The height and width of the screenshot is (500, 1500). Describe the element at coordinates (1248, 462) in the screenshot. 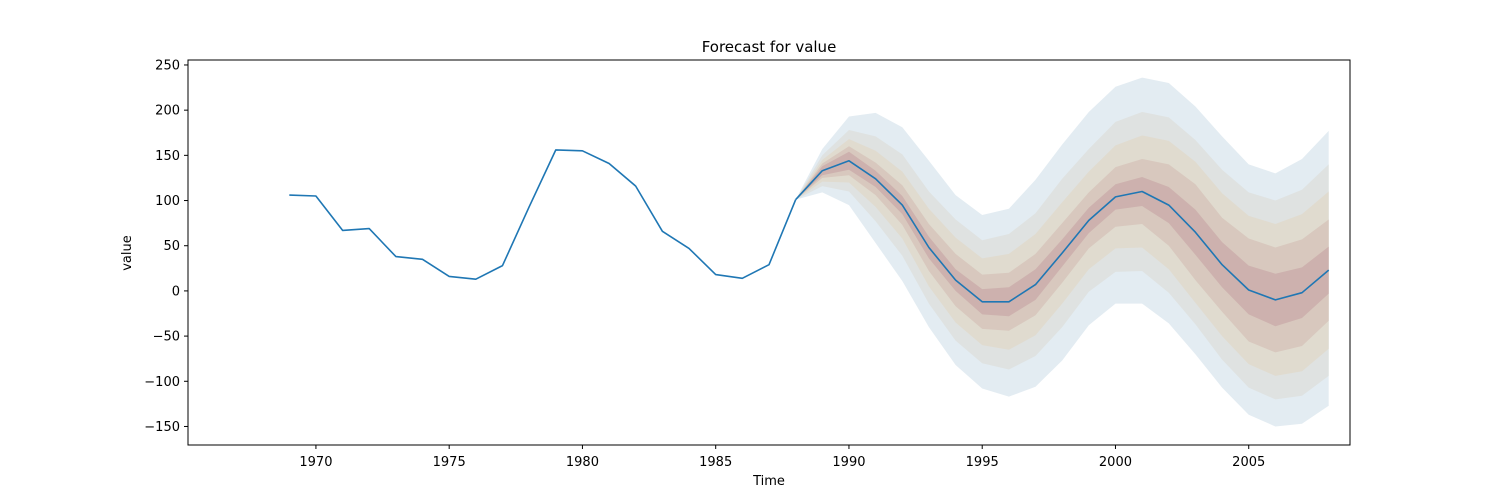

I see `x-tick-label: 2005` at that location.